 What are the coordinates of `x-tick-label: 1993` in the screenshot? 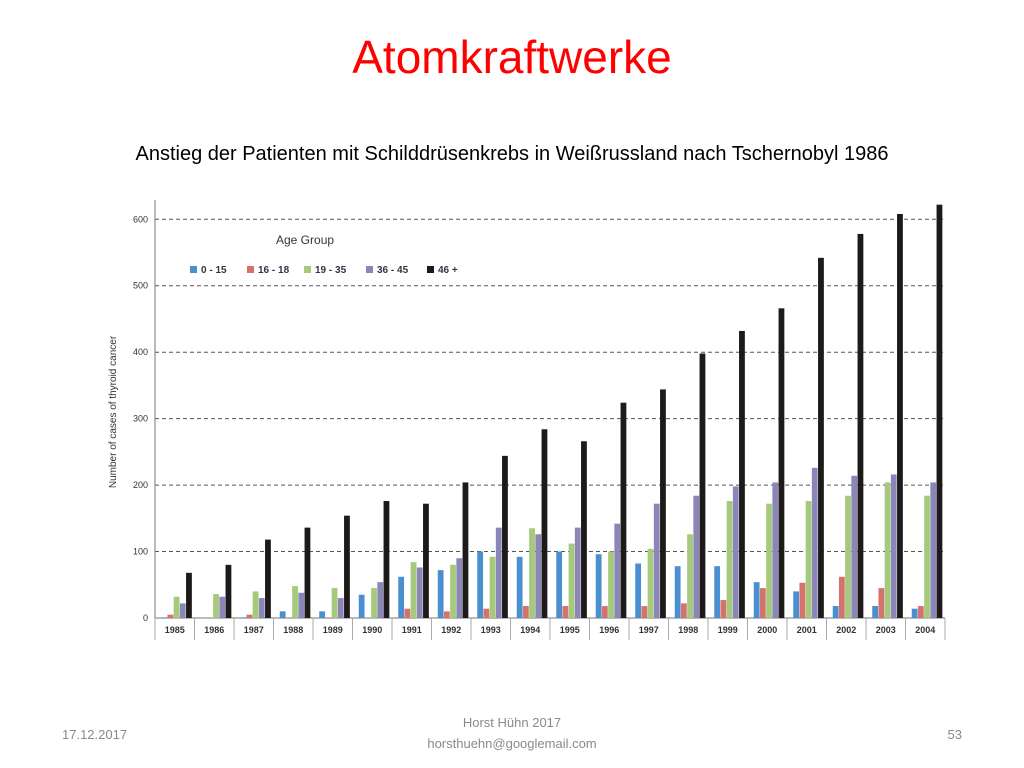 It's located at (491, 630).